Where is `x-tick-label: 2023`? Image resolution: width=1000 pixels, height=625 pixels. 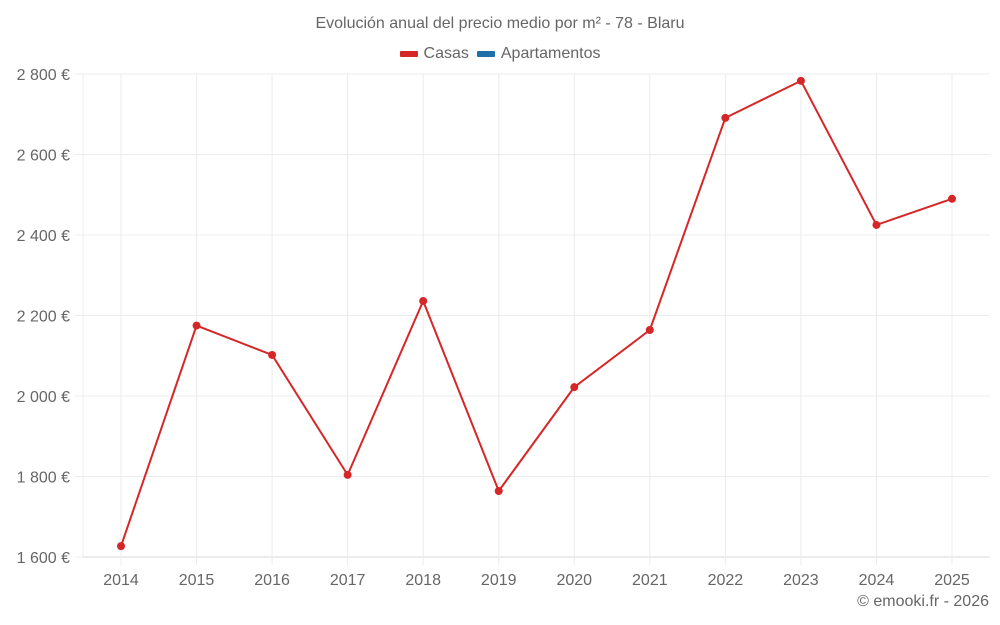
x-tick-label: 2023 is located at coordinates (801, 580).